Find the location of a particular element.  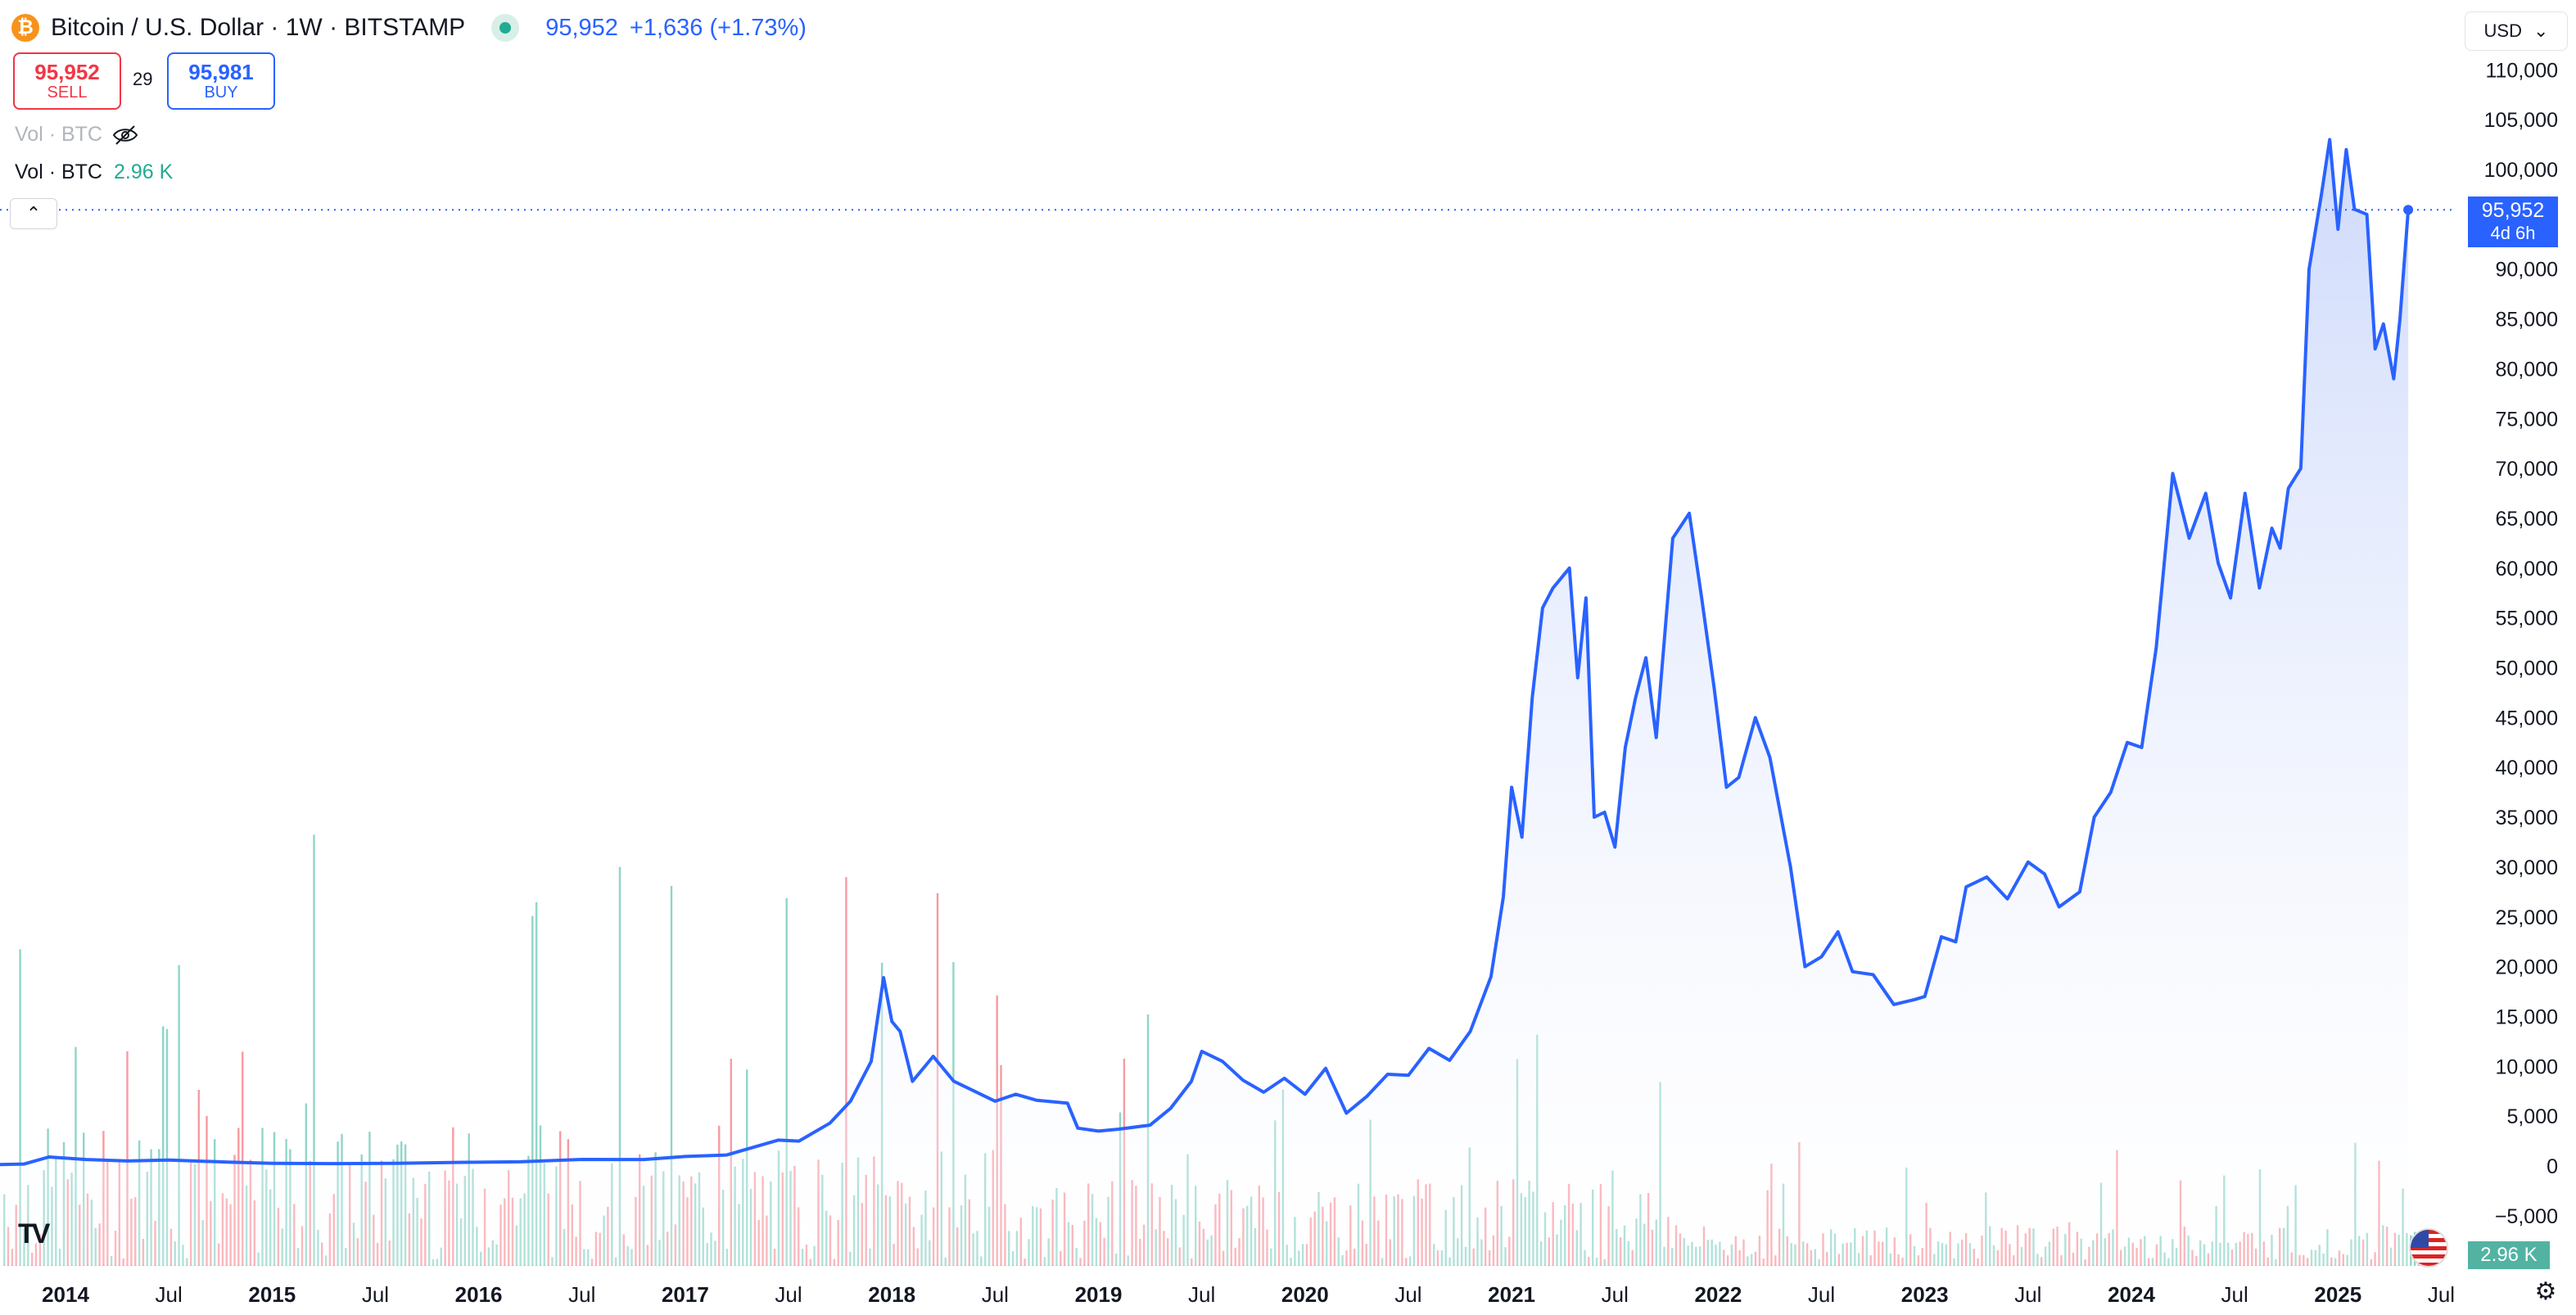

y-tick-label: 35,000 is located at coordinates (2527, 818).